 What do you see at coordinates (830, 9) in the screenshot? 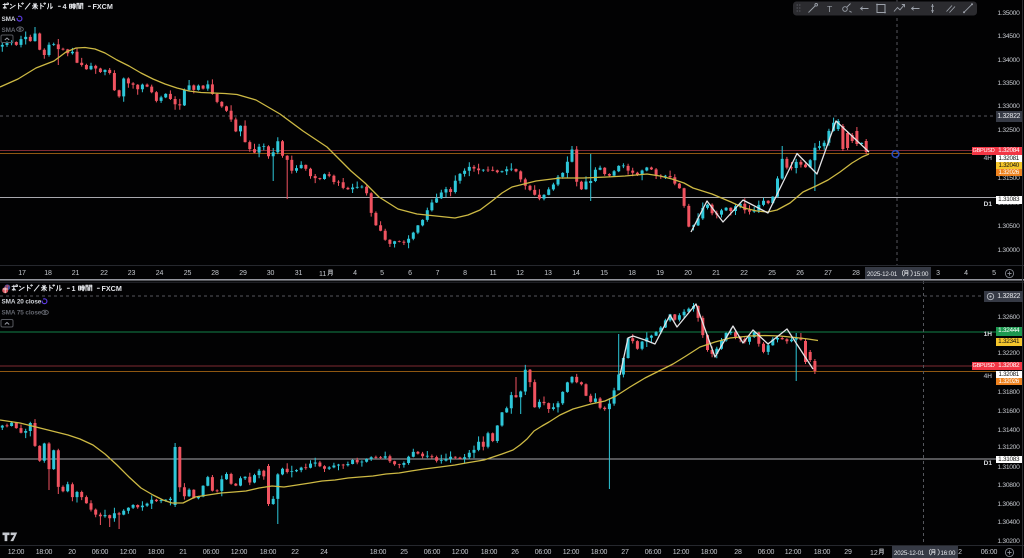
I see `svg-text: T` at bounding box center [830, 9].